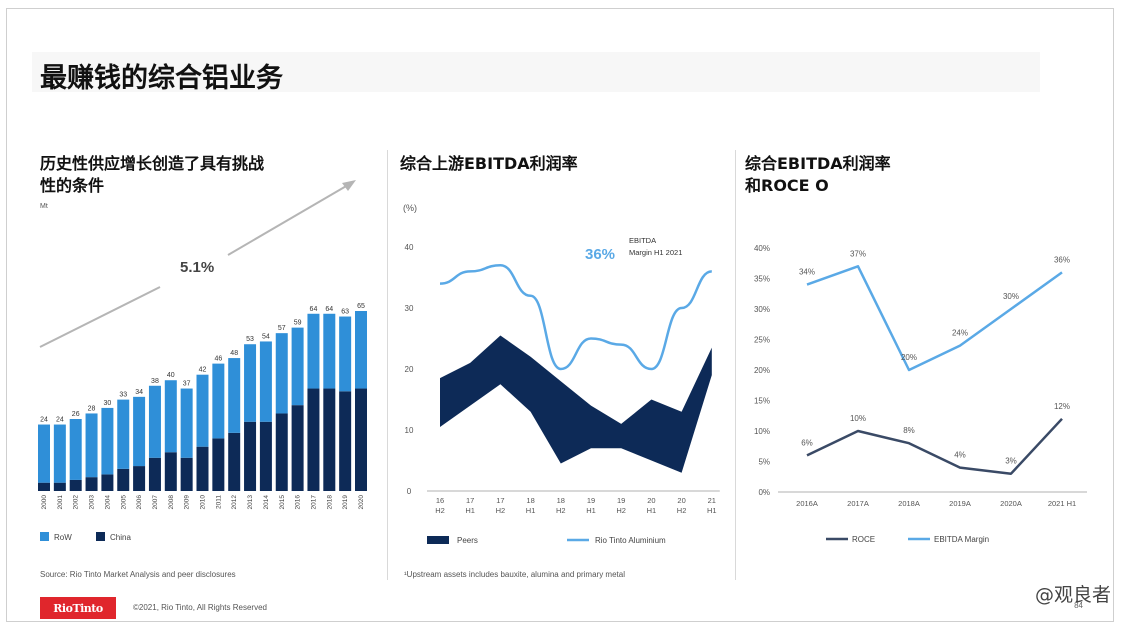 This screenshot has height=632, width=1125. I want to click on y-tick-label: 10, so click(409, 430).